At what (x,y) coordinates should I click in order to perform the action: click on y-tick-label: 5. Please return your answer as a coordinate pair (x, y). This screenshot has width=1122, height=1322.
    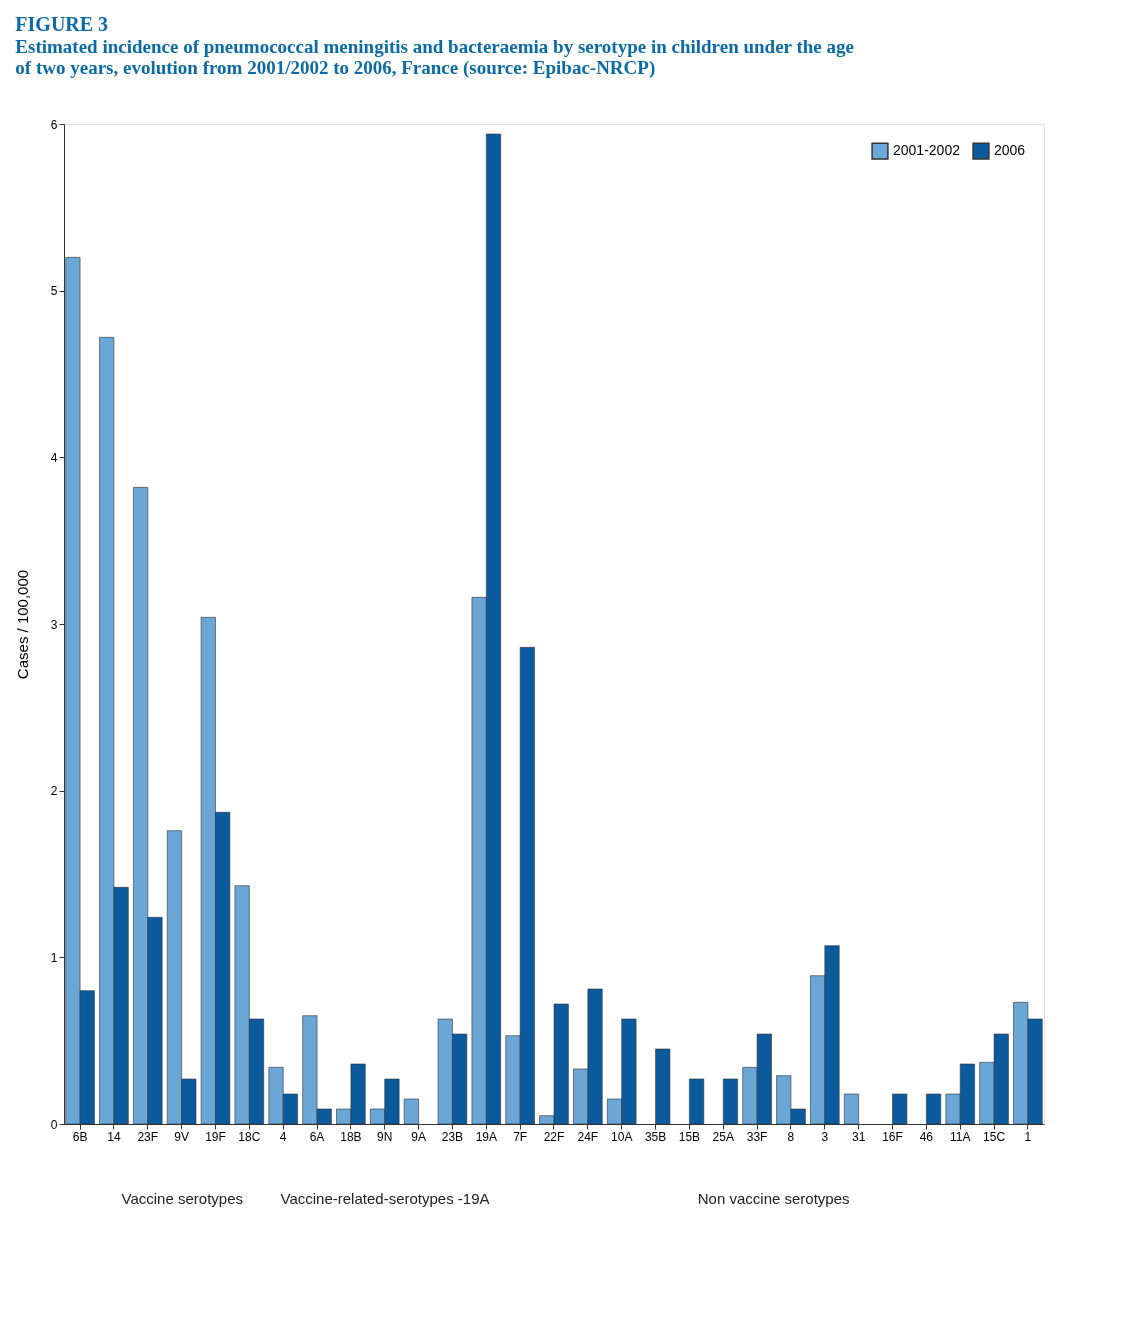
    Looking at the image, I should click on (54, 291).